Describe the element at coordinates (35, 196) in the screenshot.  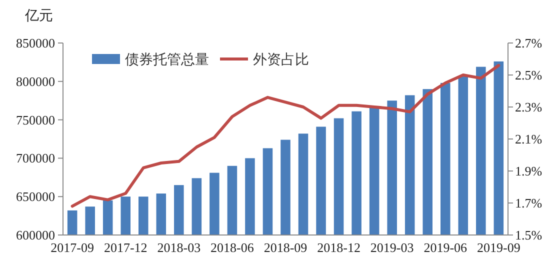
I see `y-tick-label: 650000` at that location.